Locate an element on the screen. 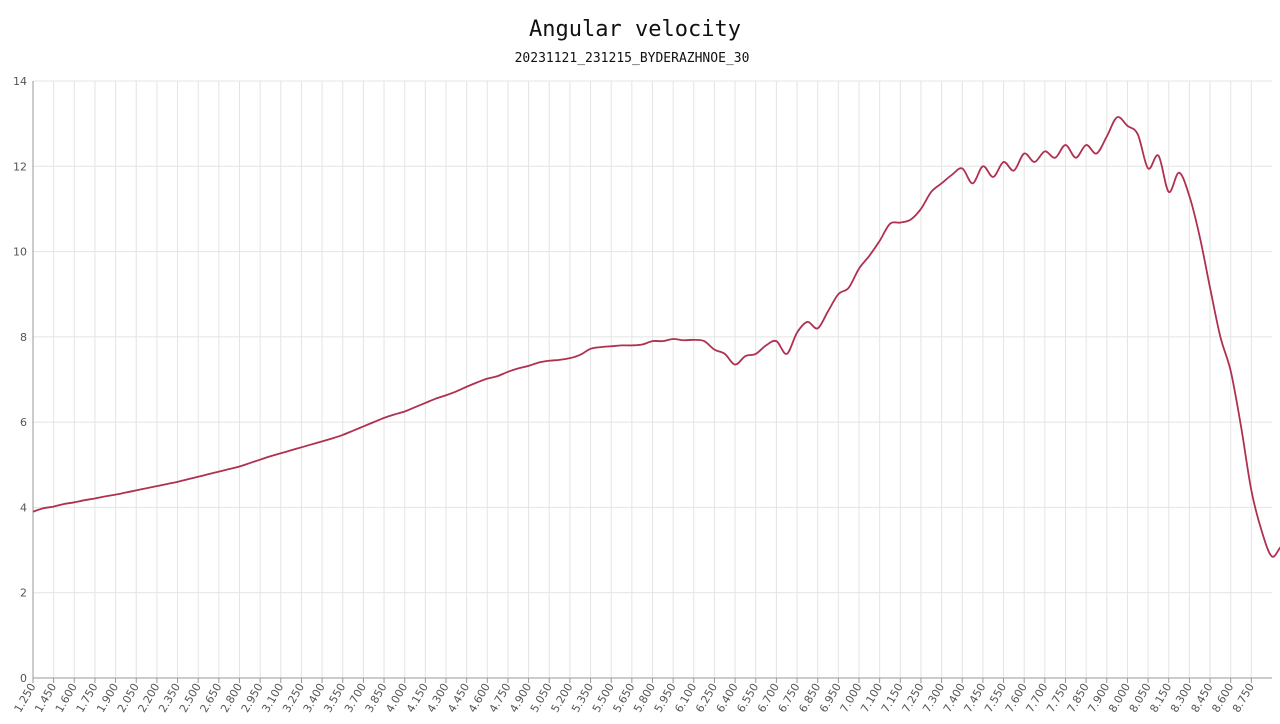 This screenshot has width=1280, height=724. y-tick-label: 14 is located at coordinates (20, 81).